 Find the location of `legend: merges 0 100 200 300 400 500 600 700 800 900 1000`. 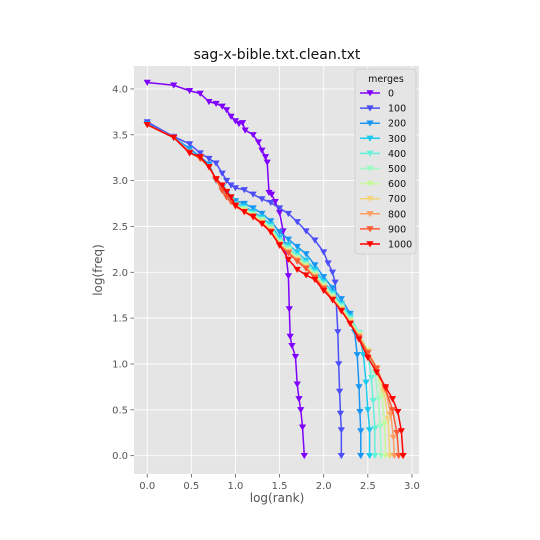

legend: merges 0 100 200 300 400 500 600 700 800 900 1000 is located at coordinates (385, 161).